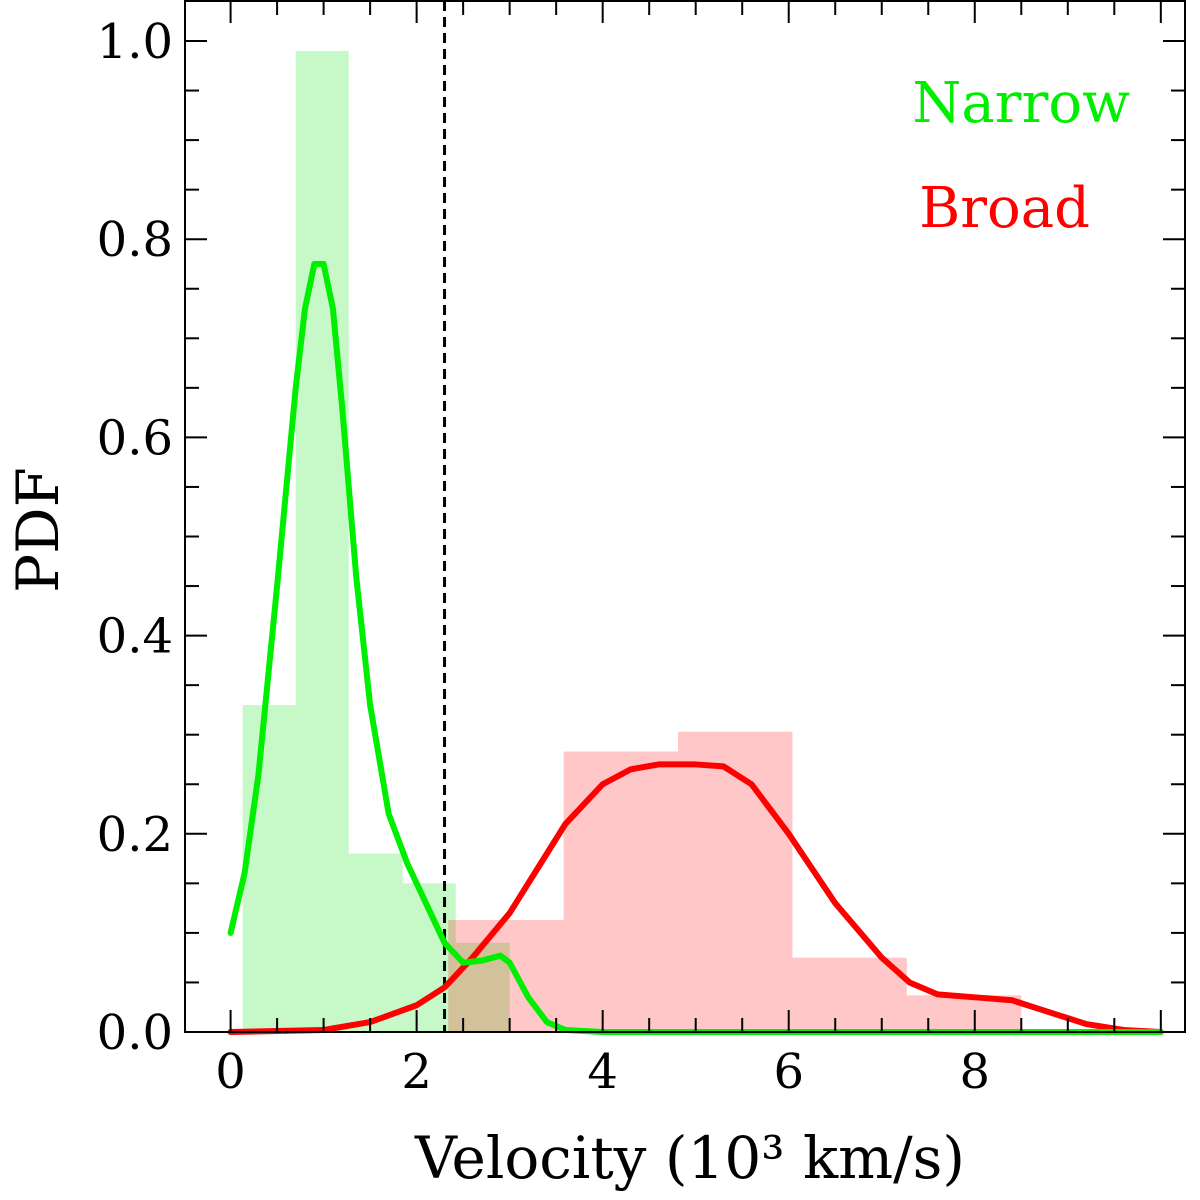  What do you see at coordinates (689, 1158) in the screenshot?
I see `x-axis-label: Velocity (10³ km/s)` at bounding box center [689, 1158].